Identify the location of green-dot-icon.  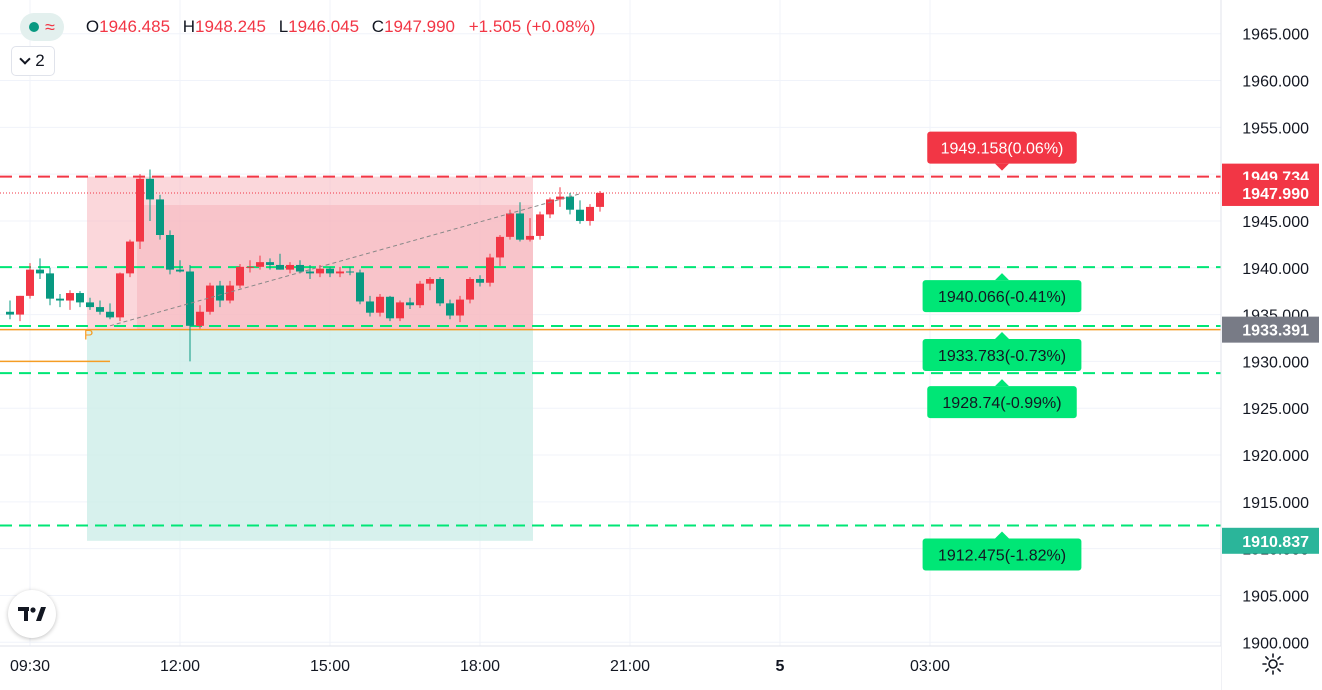
(34, 27).